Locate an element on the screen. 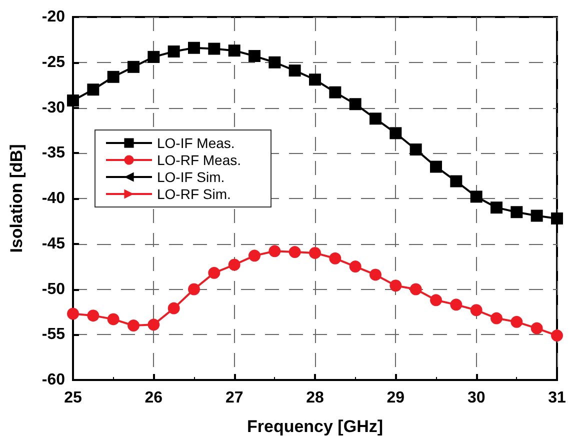 This screenshot has height=441, width=570. y-tick-label: -40 is located at coordinates (54, 198).